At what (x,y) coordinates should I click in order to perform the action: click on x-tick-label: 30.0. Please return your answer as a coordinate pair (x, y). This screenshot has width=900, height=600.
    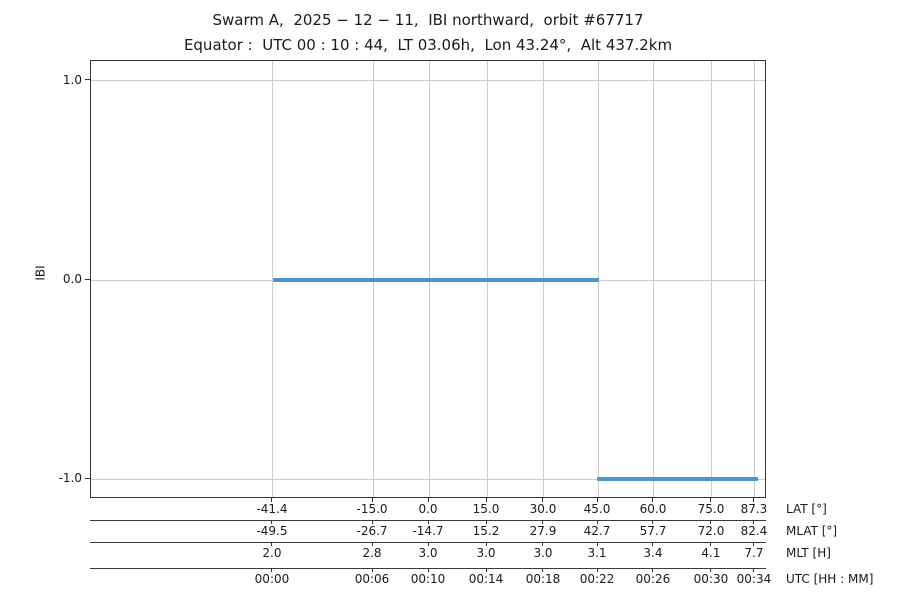
    Looking at the image, I should click on (543, 509).